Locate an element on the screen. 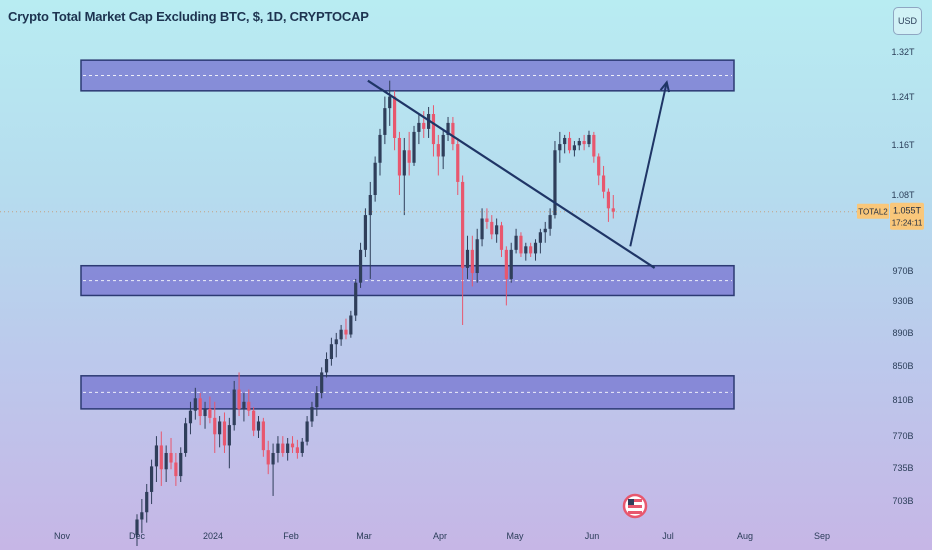 Image resolution: width=932 pixels, height=550 pixels. y-tick-label: 1.08T is located at coordinates (903, 195).